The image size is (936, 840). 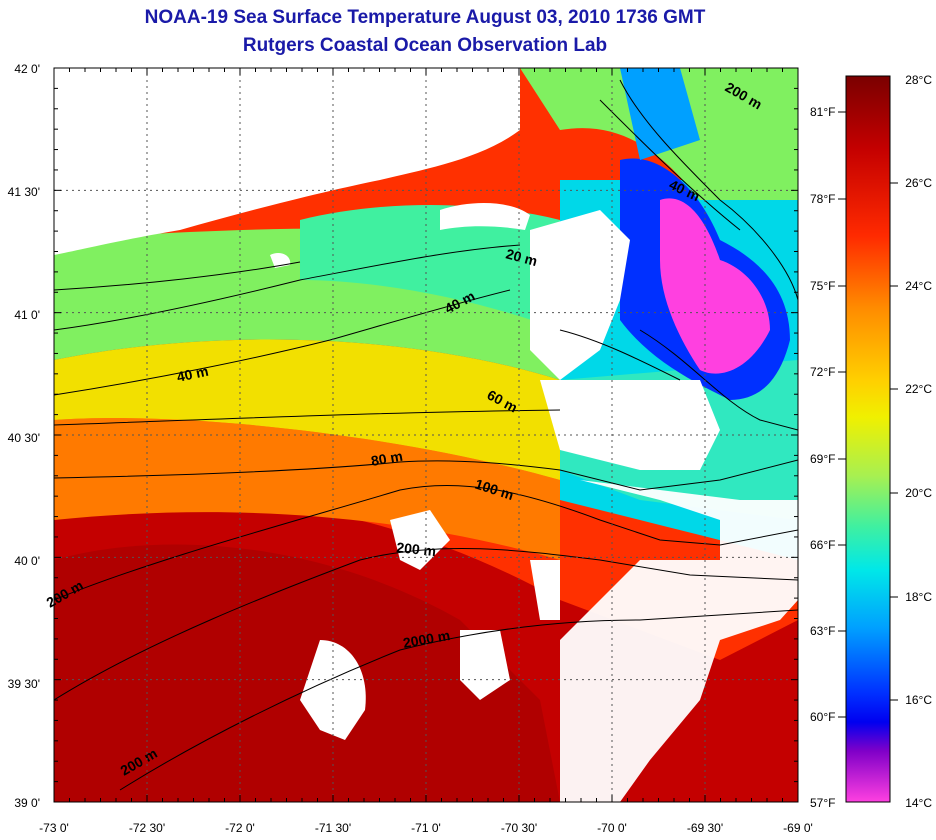 What do you see at coordinates (333, 828) in the screenshot?
I see `lon-label: -71 30'` at bounding box center [333, 828].